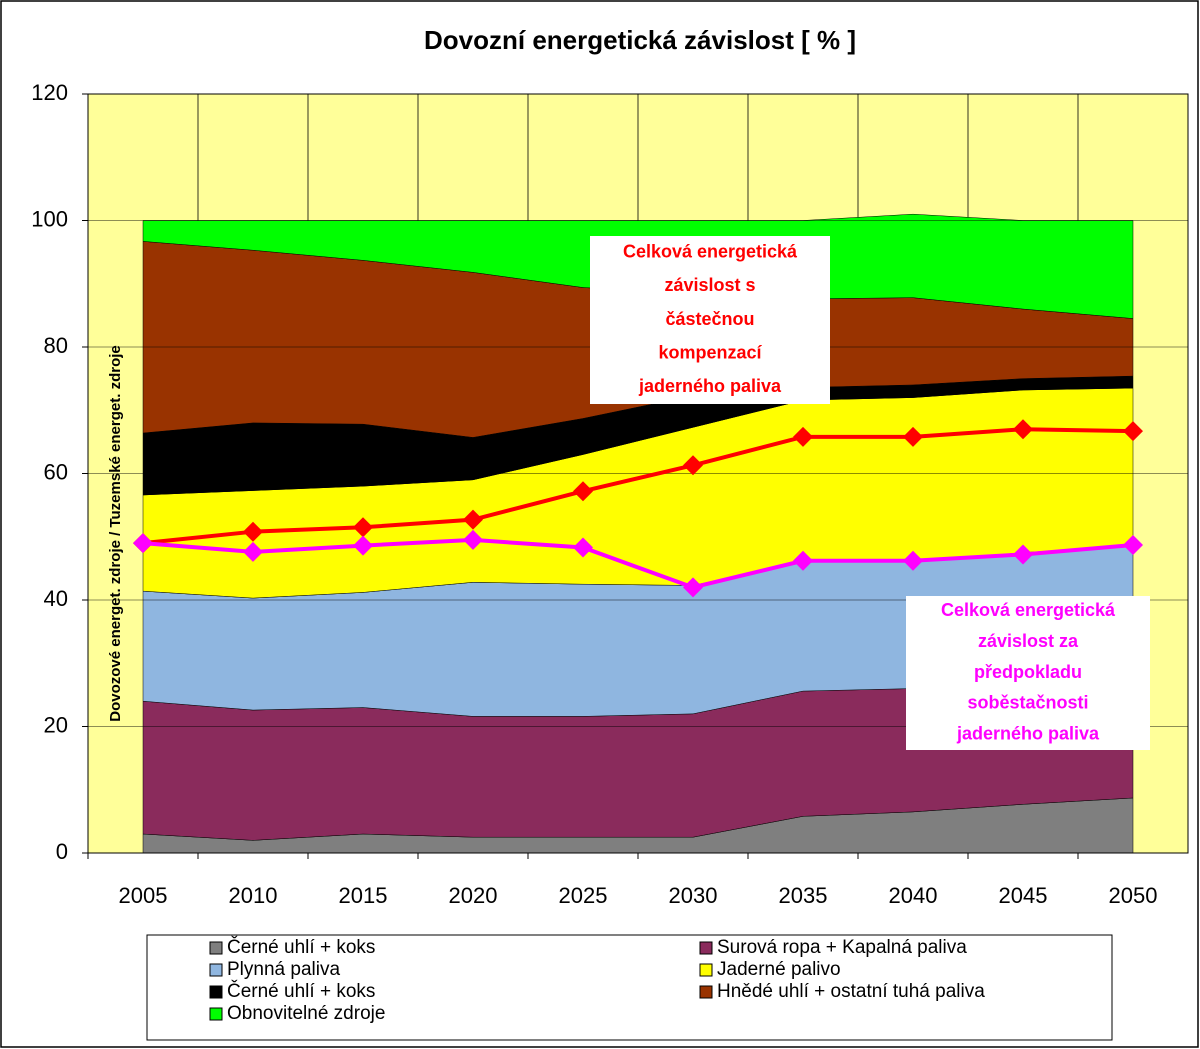 Image resolution: width=1200 pixels, height=1049 pixels. What do you see at coordinates (143, 895) in the screenshot?
I see `x-tick-label: 2005` at bounding box center [143, 895].